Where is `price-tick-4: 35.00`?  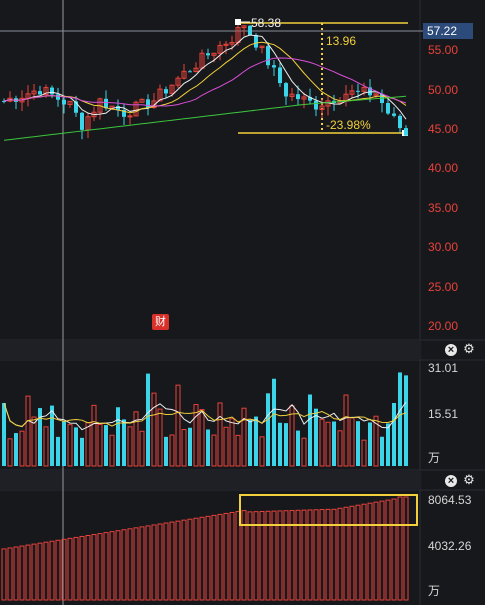
price-tick-4: 35.00 is located at coordinates (443, 208).